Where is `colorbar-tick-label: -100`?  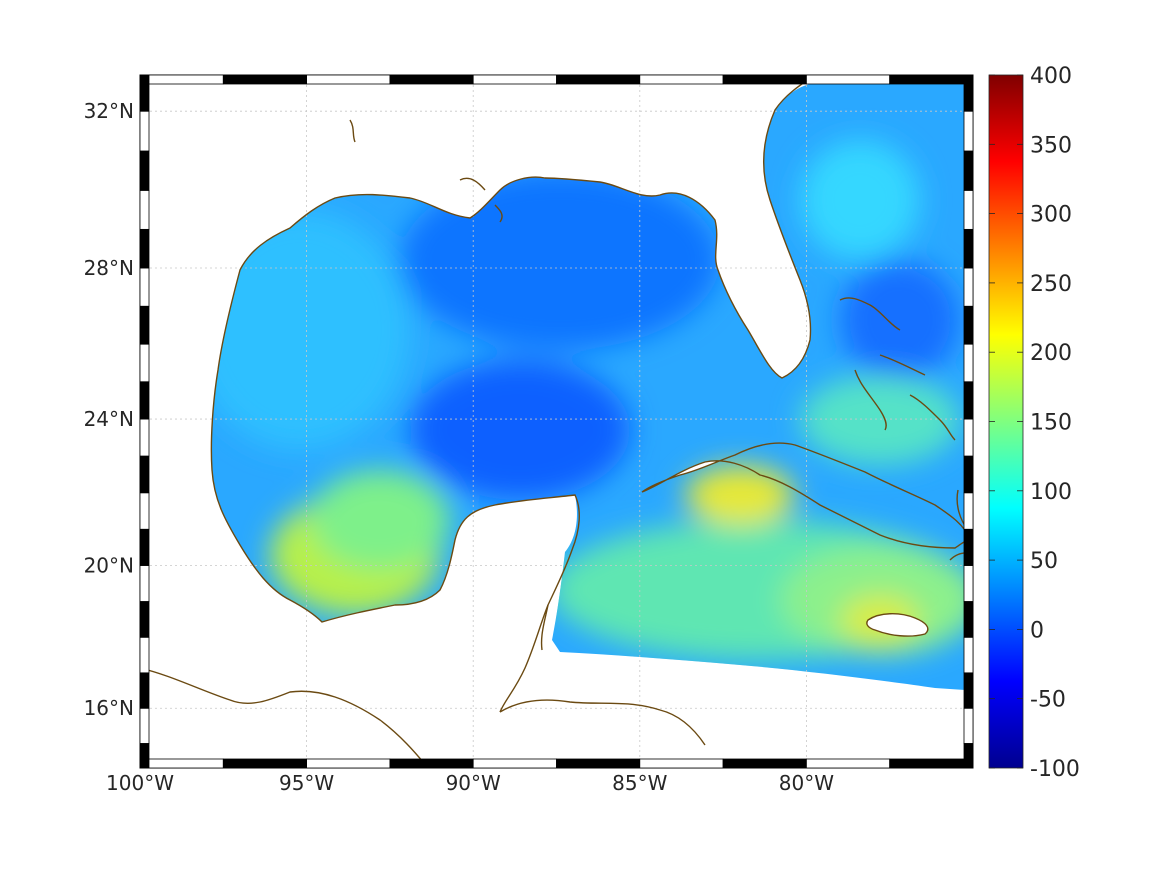 colorbar-tick-label: -100 is located at coordinates (1055, 769).